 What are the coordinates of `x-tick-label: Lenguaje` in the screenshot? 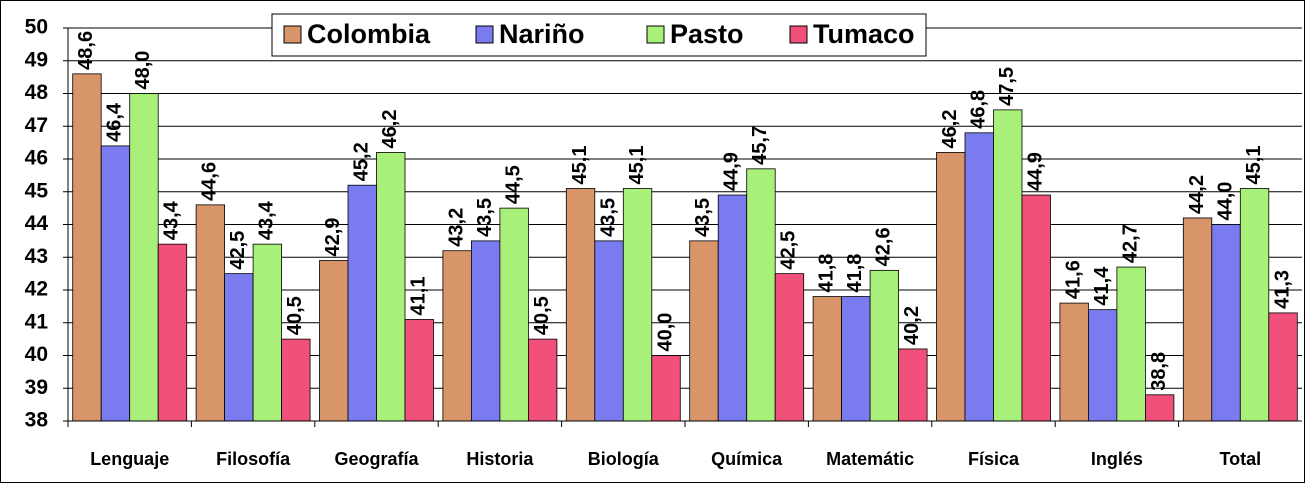 It's located at (129, 459).